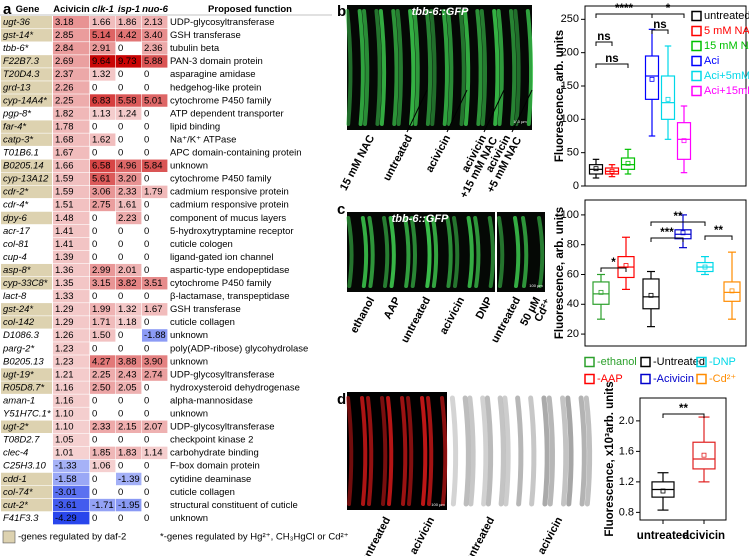 This screenshot has width=749, height=556. I want to click on function: structural constituent of cuticle, so click(234, 505).